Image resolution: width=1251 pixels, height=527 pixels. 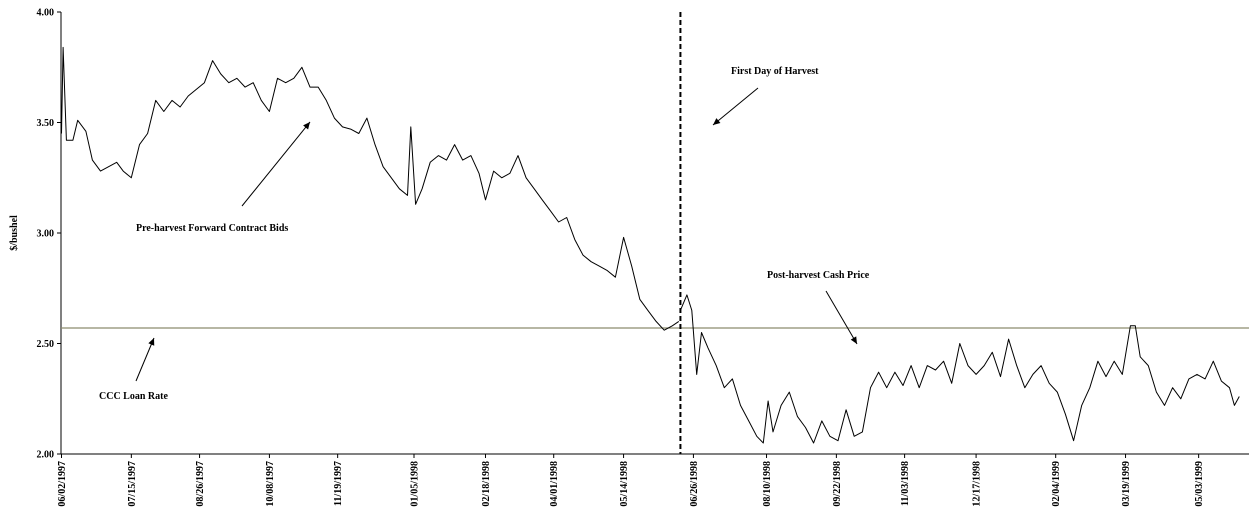 I want to click on loan-arrow-head, so click(x=151, y=342).